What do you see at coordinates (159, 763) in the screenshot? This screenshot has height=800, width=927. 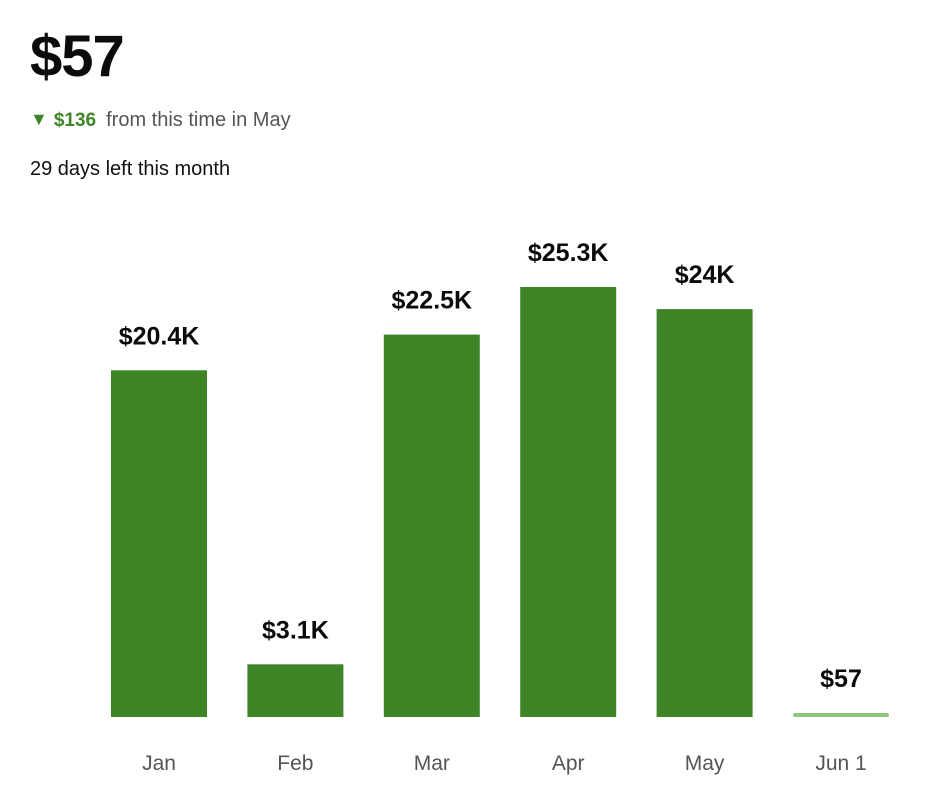 I see `x-tick-label-jan: Jan` at bounding box center [159, 763].